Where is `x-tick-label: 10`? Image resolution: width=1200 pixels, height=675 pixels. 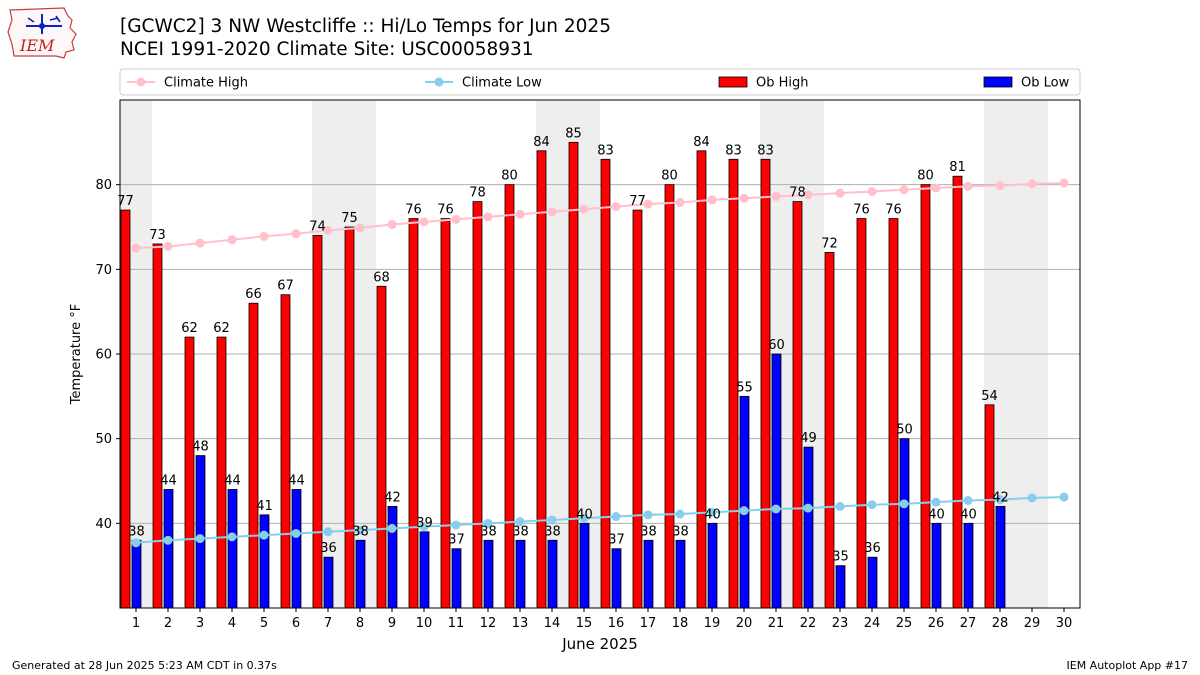
x-tick-label: 10 is located at coordinates (424, 623).